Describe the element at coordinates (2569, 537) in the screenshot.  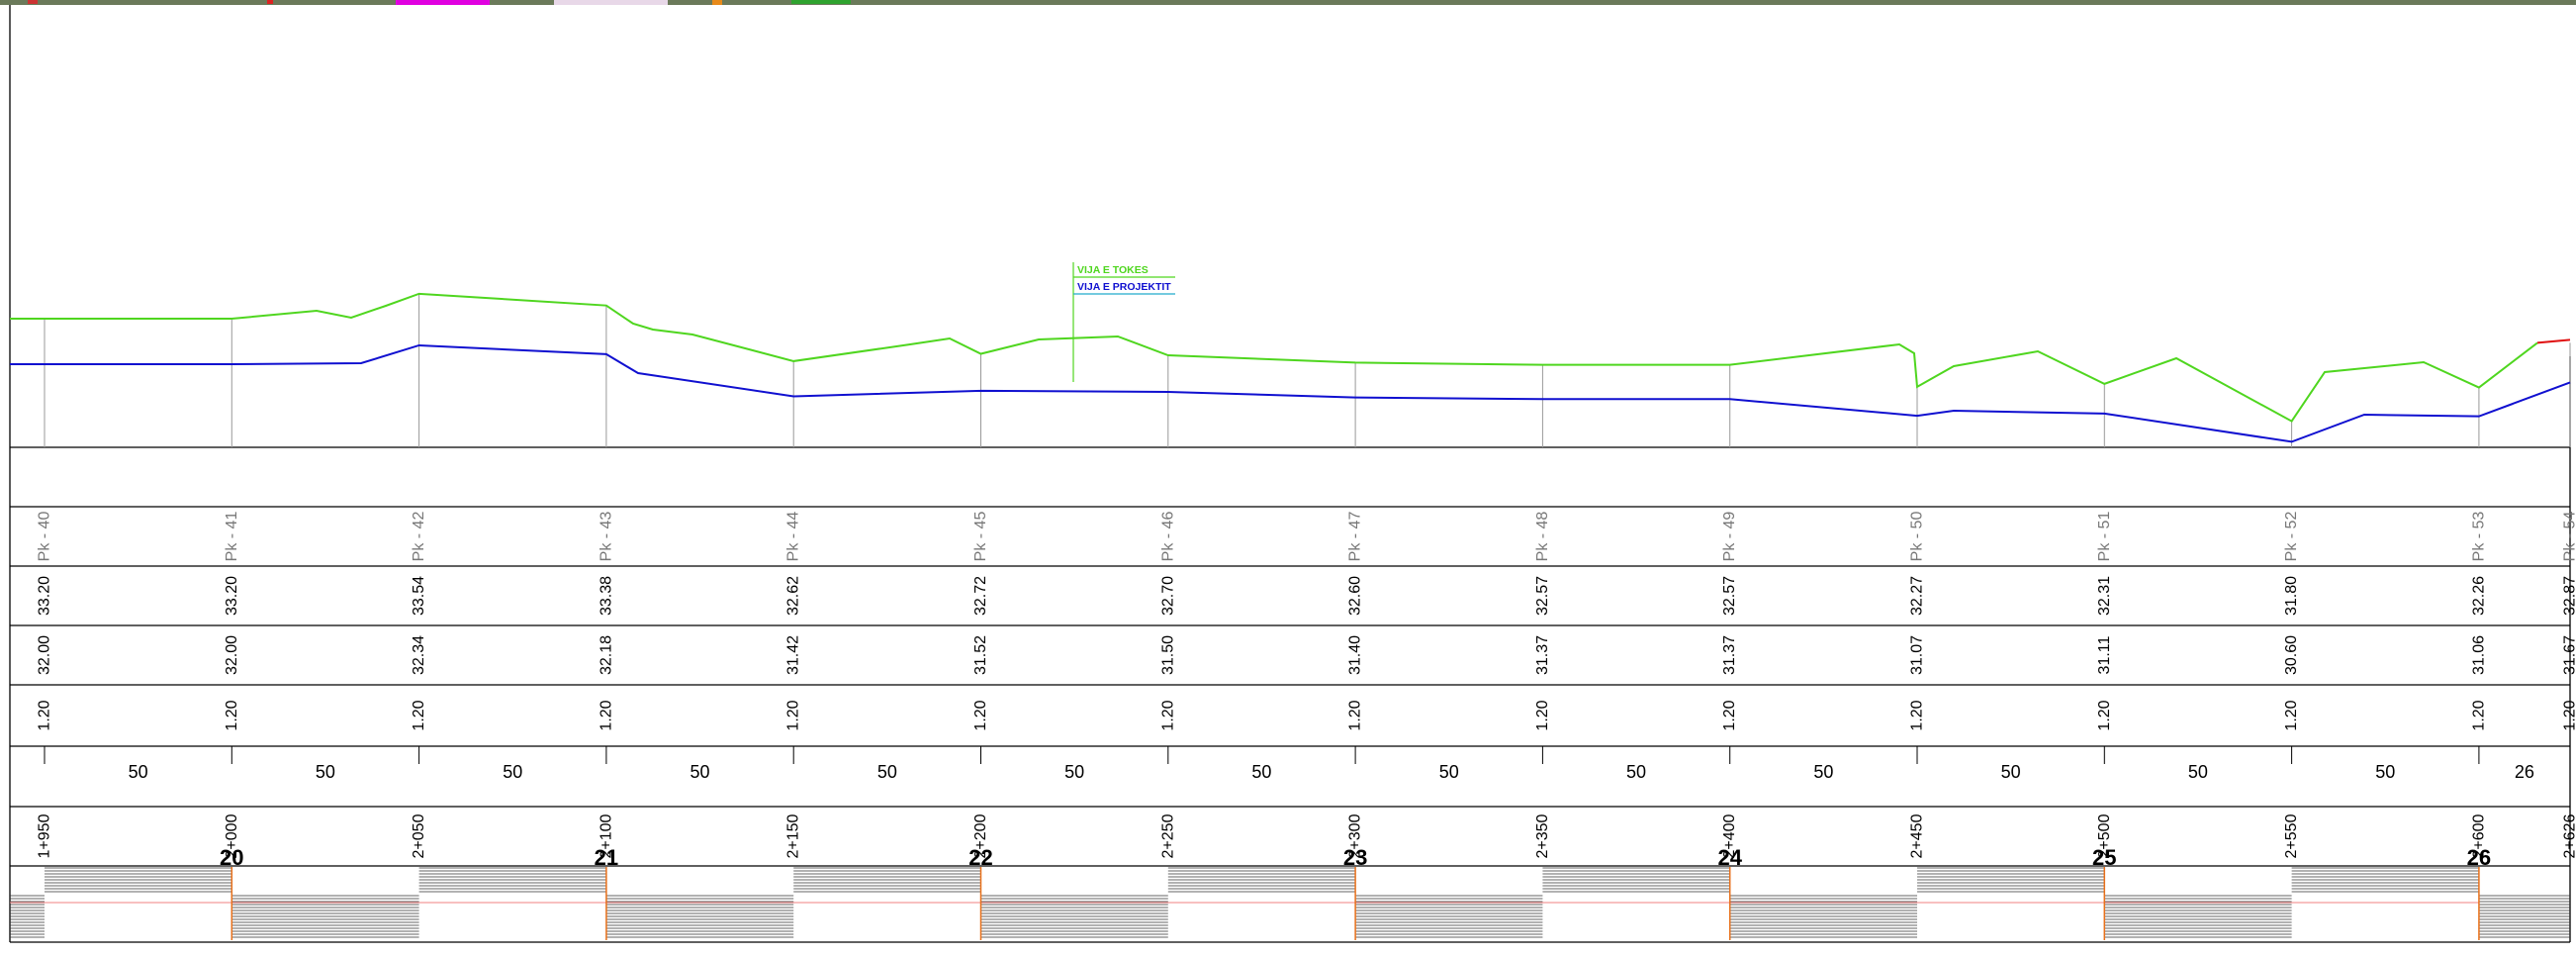
I see `station-pk-label: Pk - 54` at that location.